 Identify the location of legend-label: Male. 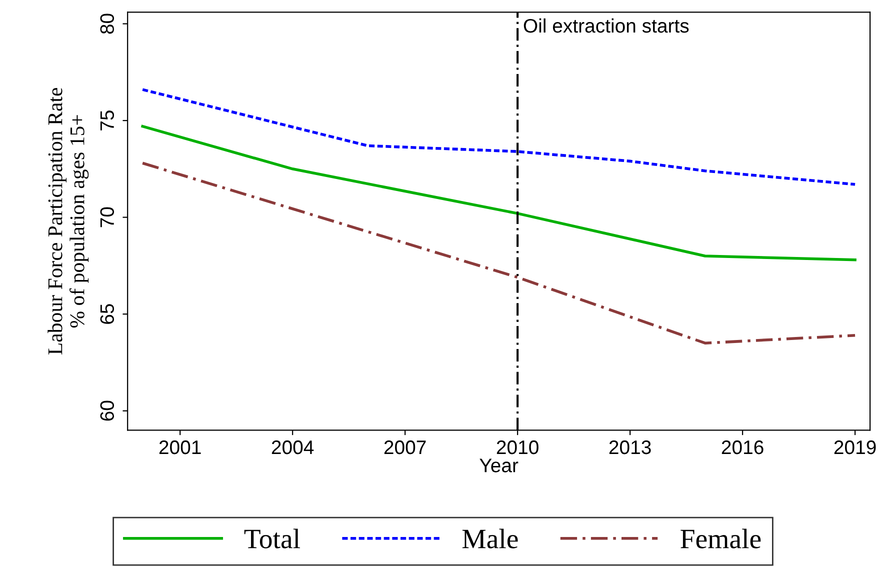
(490, 538).